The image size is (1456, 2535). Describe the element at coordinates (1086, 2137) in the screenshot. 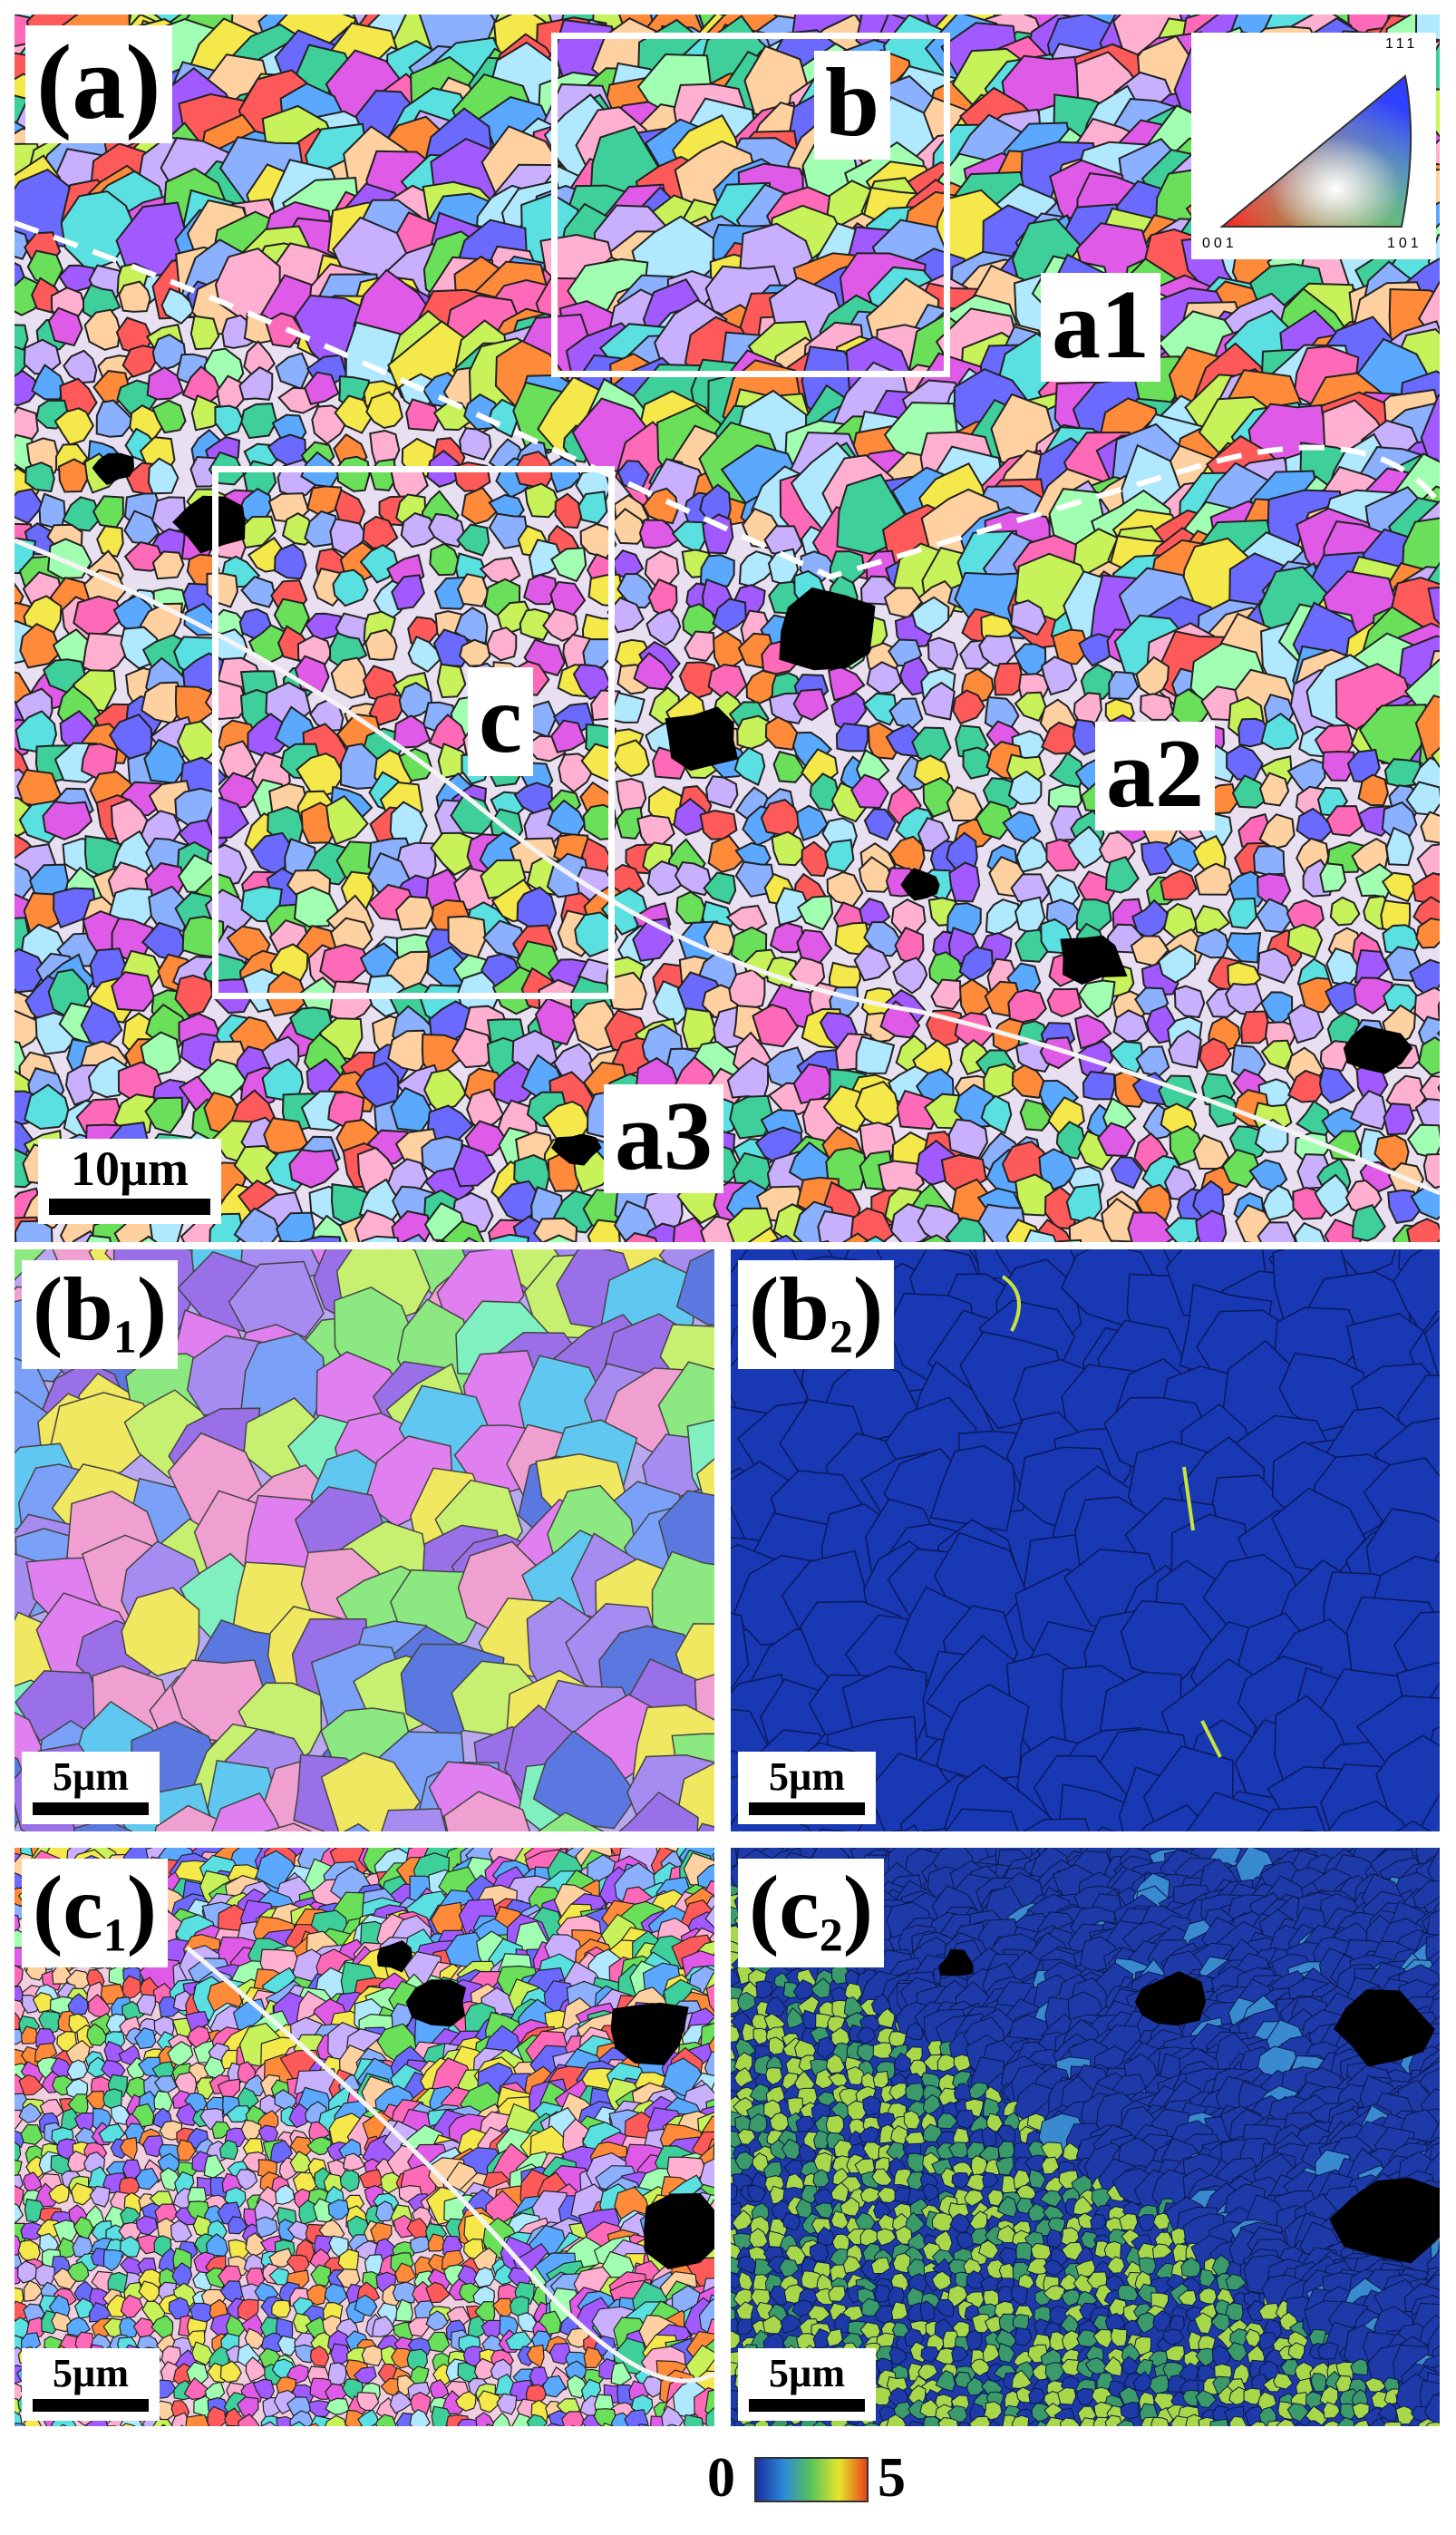

I see `panel-c2-kam-map: (c2) 5µm` at that location.